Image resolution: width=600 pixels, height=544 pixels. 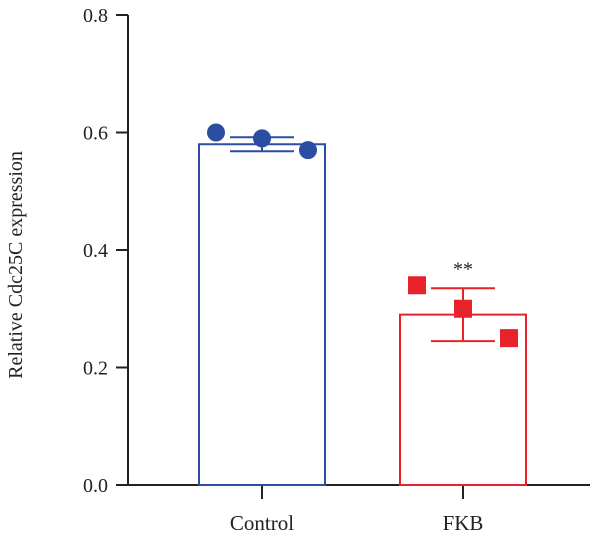 What do you see at coordinates (262, 523) in the screenshot?
I see `x-tick-label-control: Control` at bounding box center [262, 523].